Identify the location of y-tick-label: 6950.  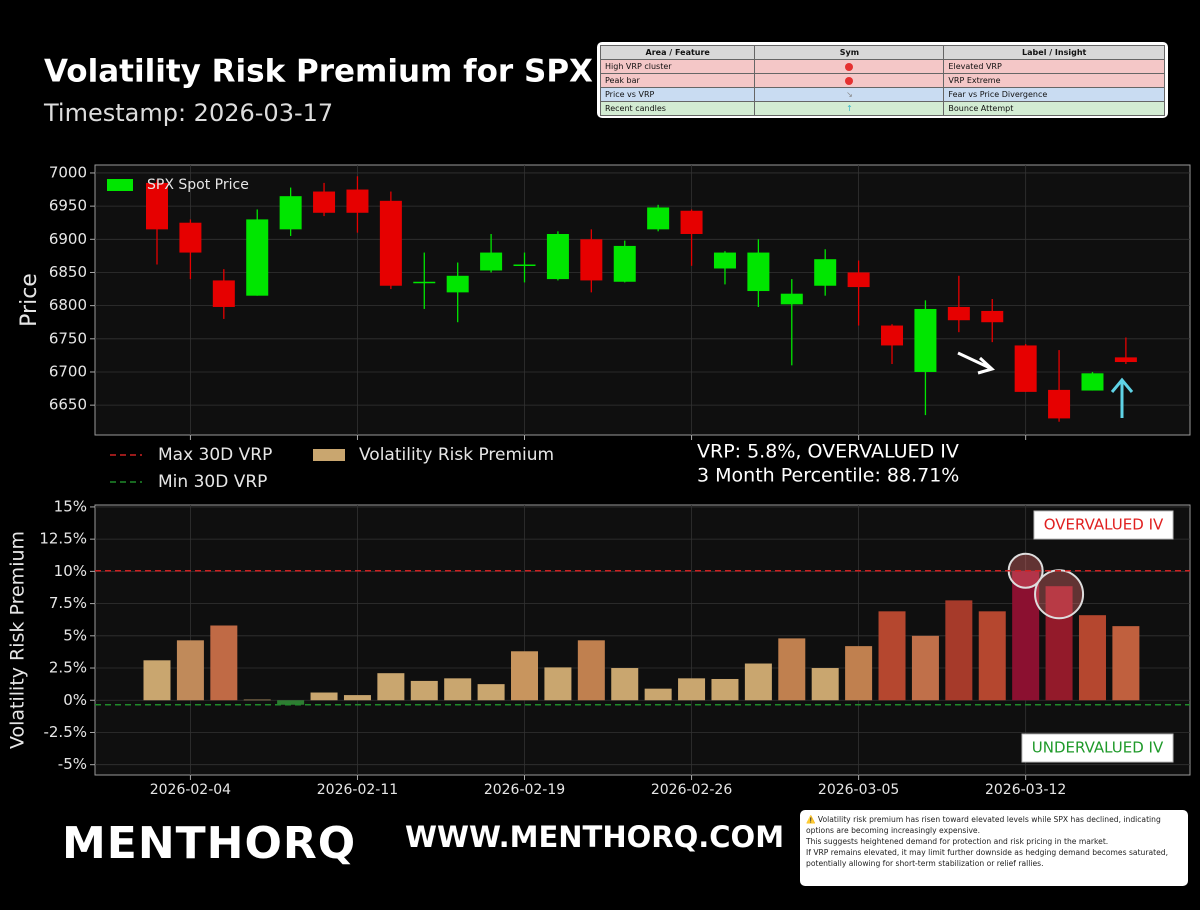
(68, 206).